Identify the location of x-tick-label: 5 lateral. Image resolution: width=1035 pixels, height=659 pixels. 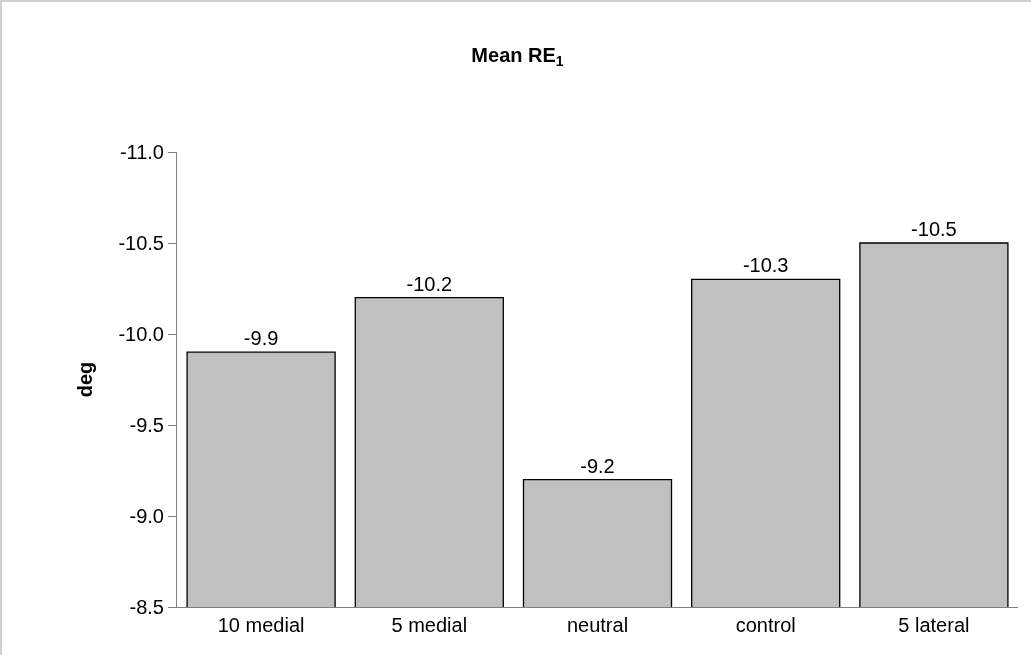
(934, 625).